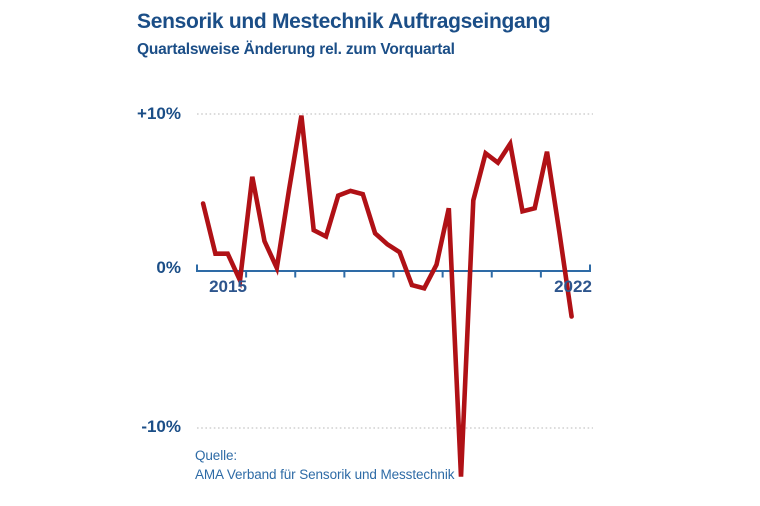  What do you see at coordinates (573, 286) in the screenshot?
I see `x-tick-label-2022: 2022` at bounding box center [573, 286].